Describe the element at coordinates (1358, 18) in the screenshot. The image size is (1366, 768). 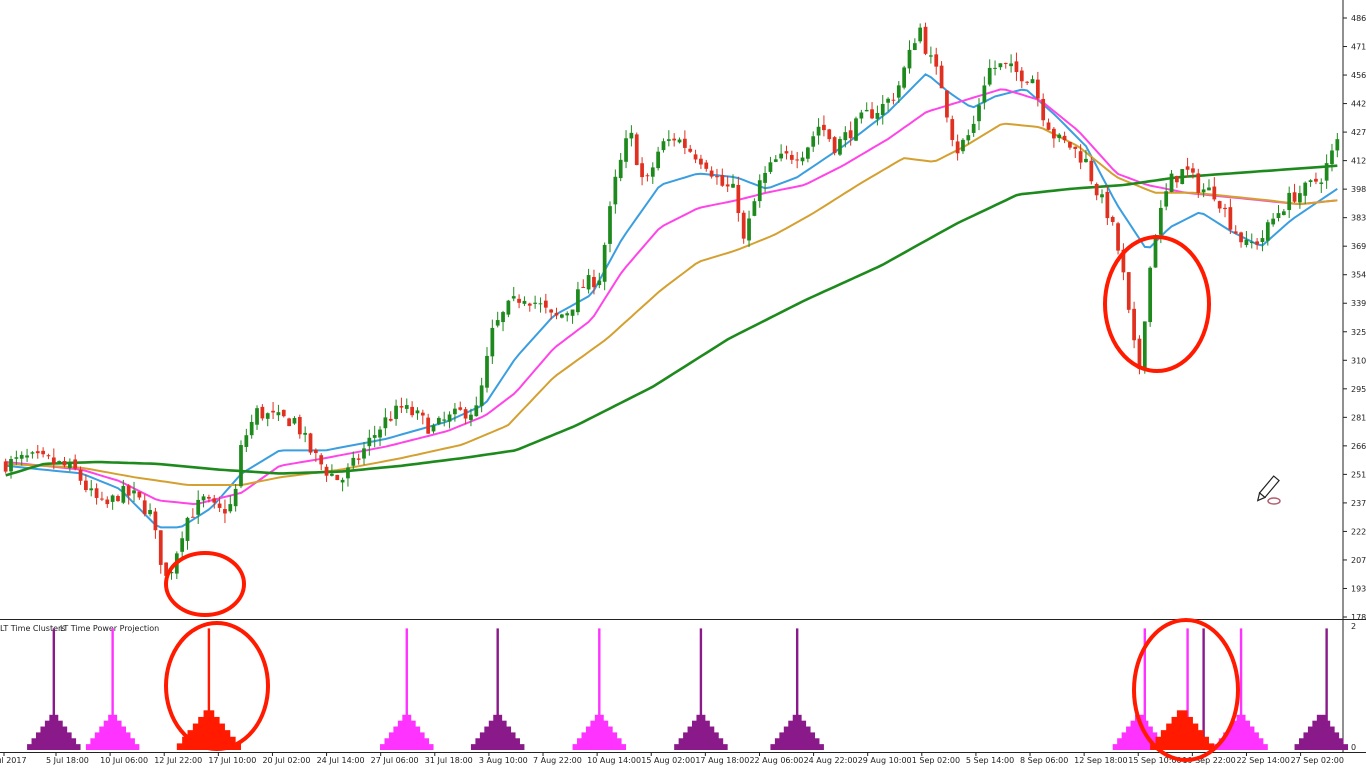
I see `price-tick-label: 486` at that location.